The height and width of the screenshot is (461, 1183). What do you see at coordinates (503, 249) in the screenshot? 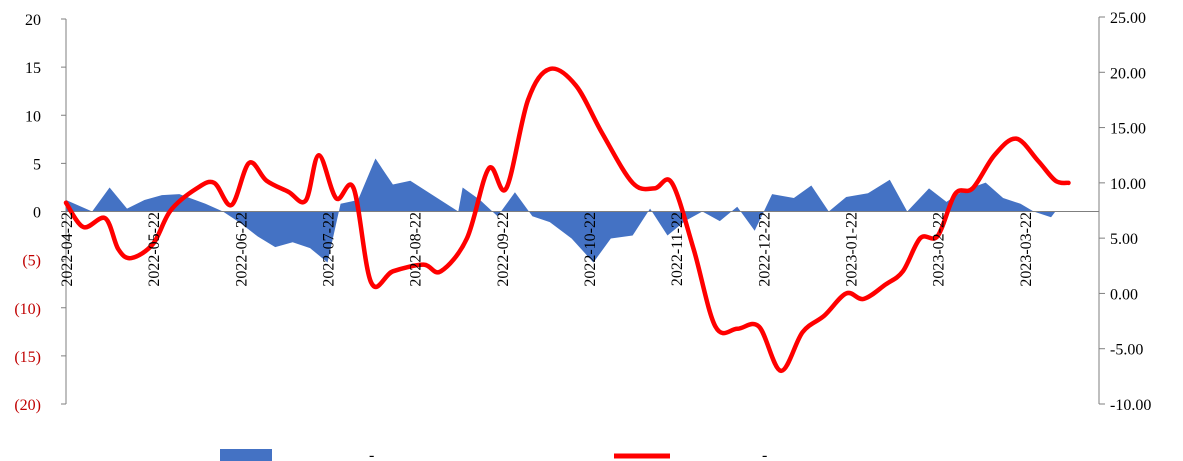
I see `x-axis-tick-label: 2022-09-22` at bounding box center [503, 249].